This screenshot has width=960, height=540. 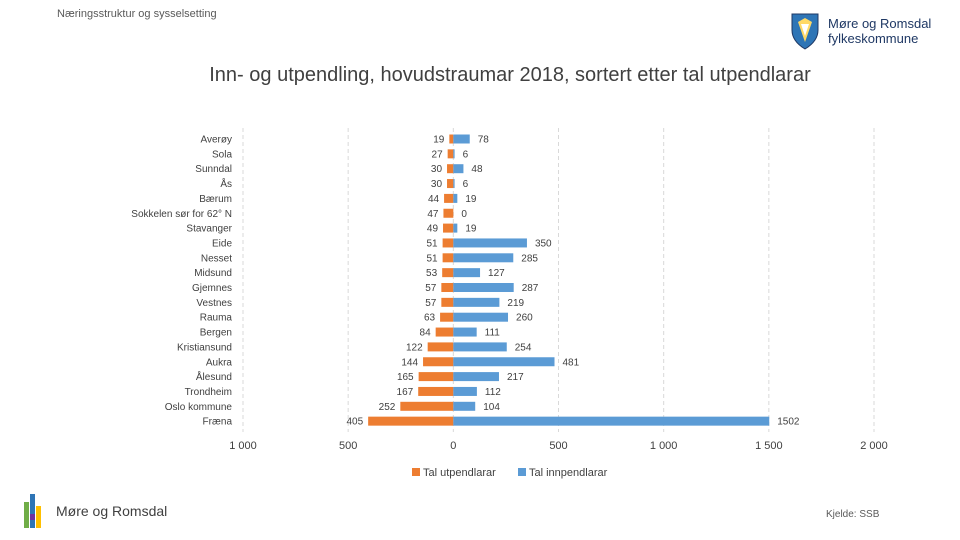 I want to click on legend-swatch-utpendlarar, so click(x=416, y=472).